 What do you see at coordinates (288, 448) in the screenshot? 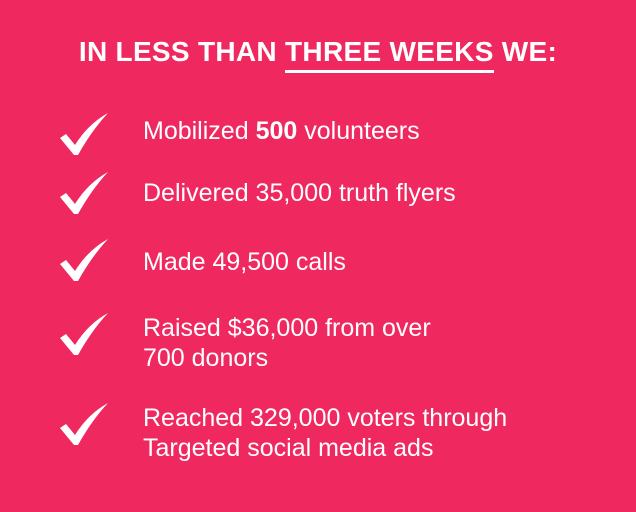
I see `item-line: Targeted social media ads` at bounding box center [288, 448].